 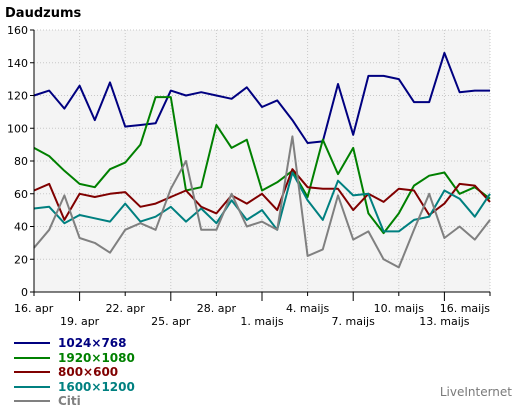 I want to click on legend-label: 1024×768, so click(x=92, y=343).